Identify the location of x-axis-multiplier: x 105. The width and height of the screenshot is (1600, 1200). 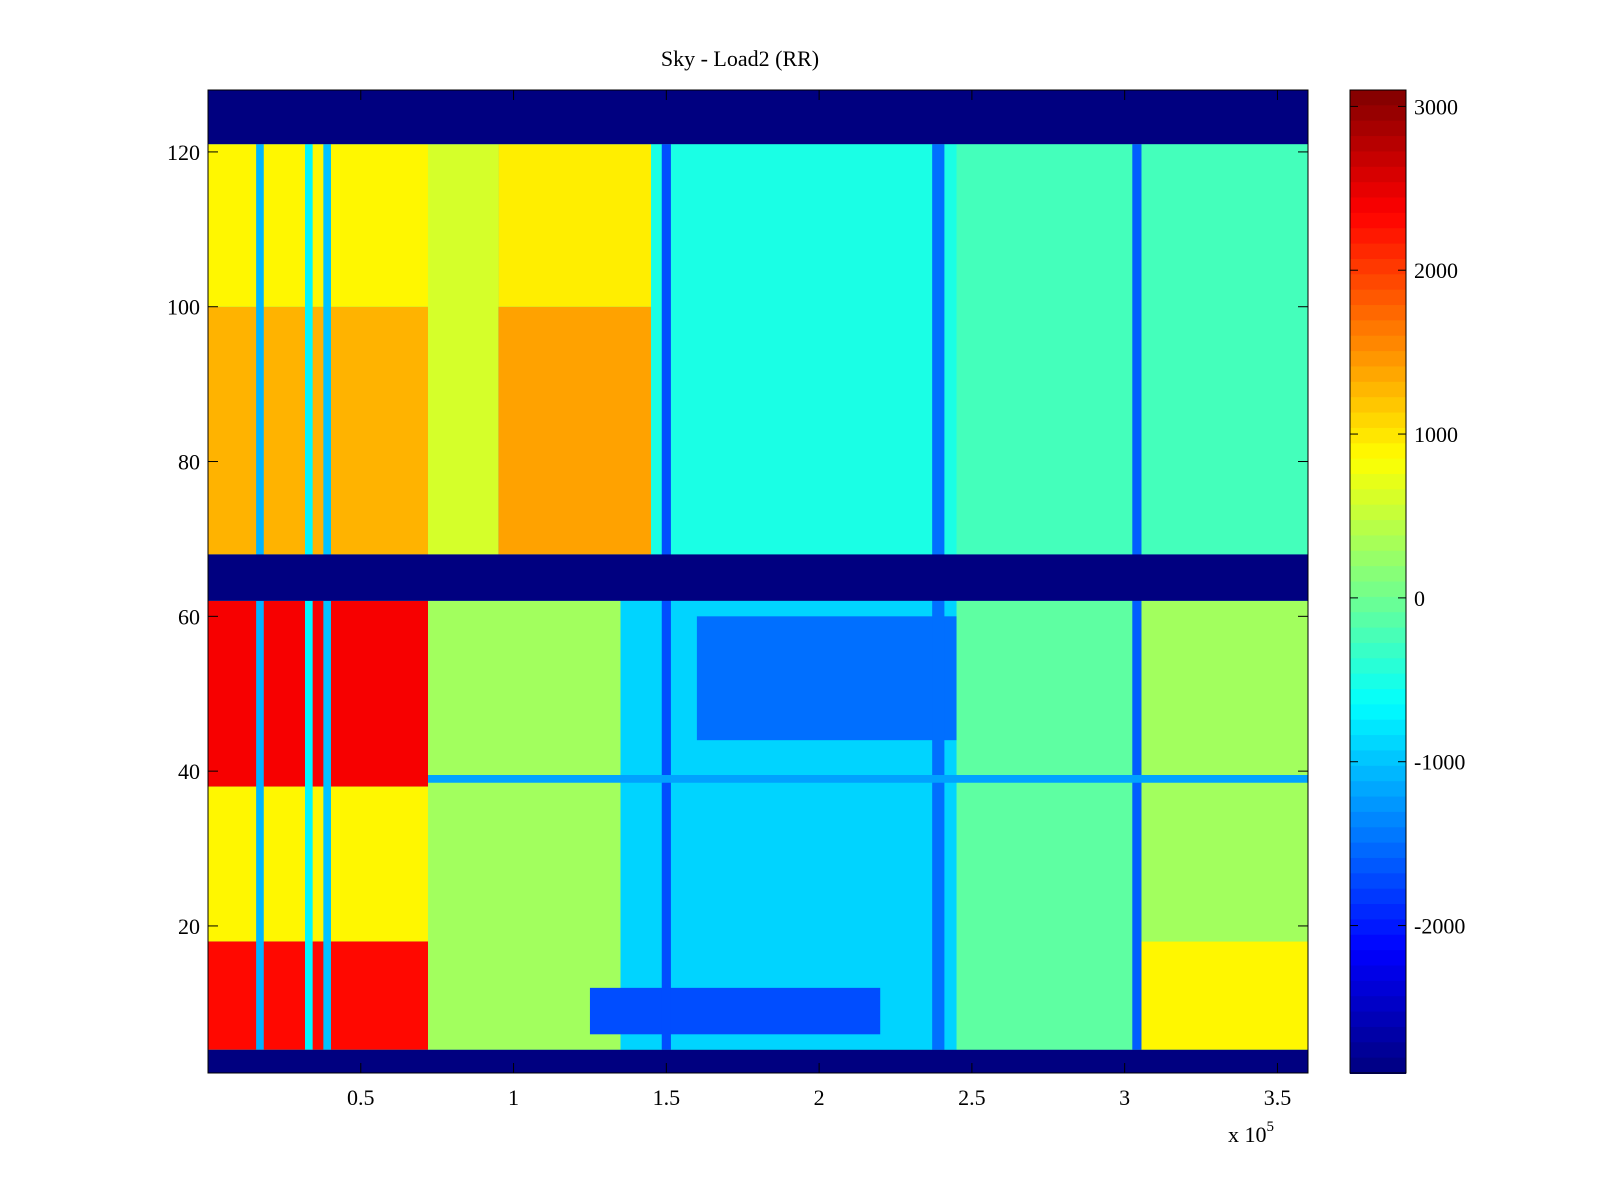
(1251, 1133).